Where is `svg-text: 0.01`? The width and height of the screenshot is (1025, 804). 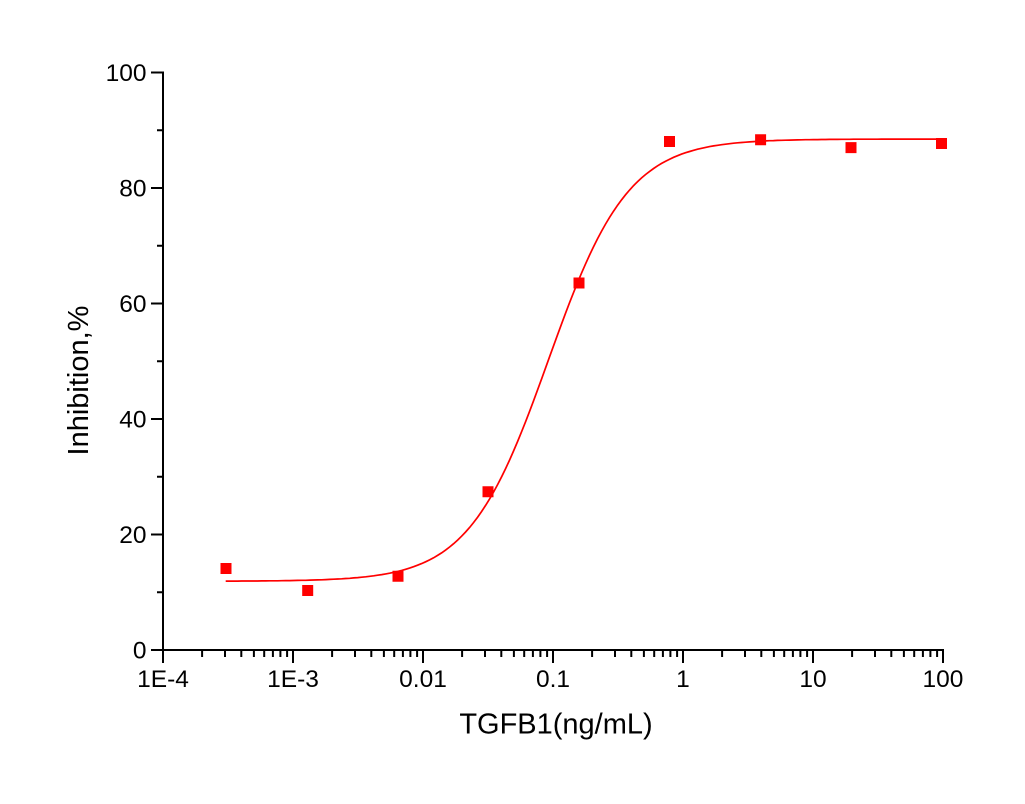
svg-text: 0.01 is located at coordinates (423, 679).